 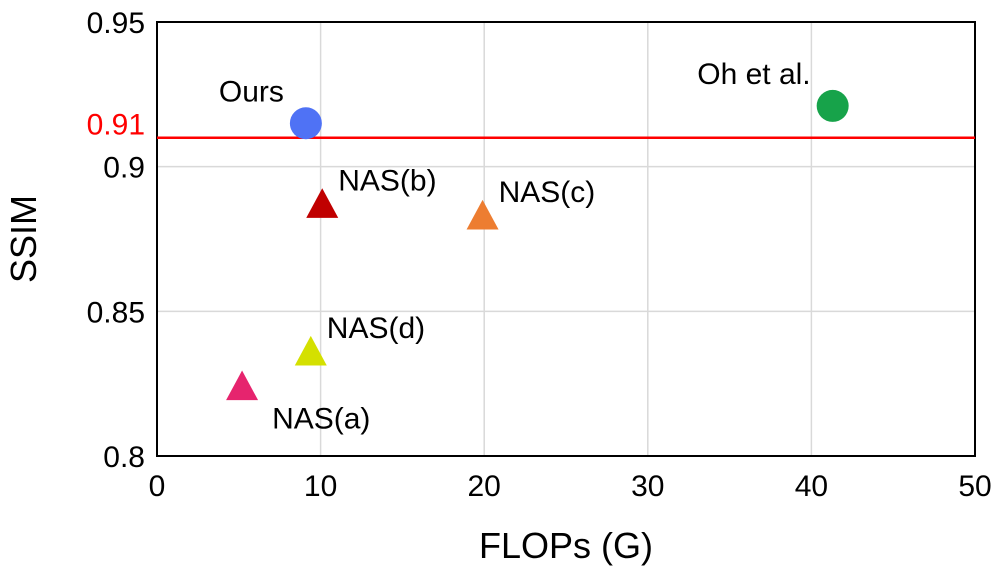 I want to click on point-label: NAS(a), so click(x=321, y=419).